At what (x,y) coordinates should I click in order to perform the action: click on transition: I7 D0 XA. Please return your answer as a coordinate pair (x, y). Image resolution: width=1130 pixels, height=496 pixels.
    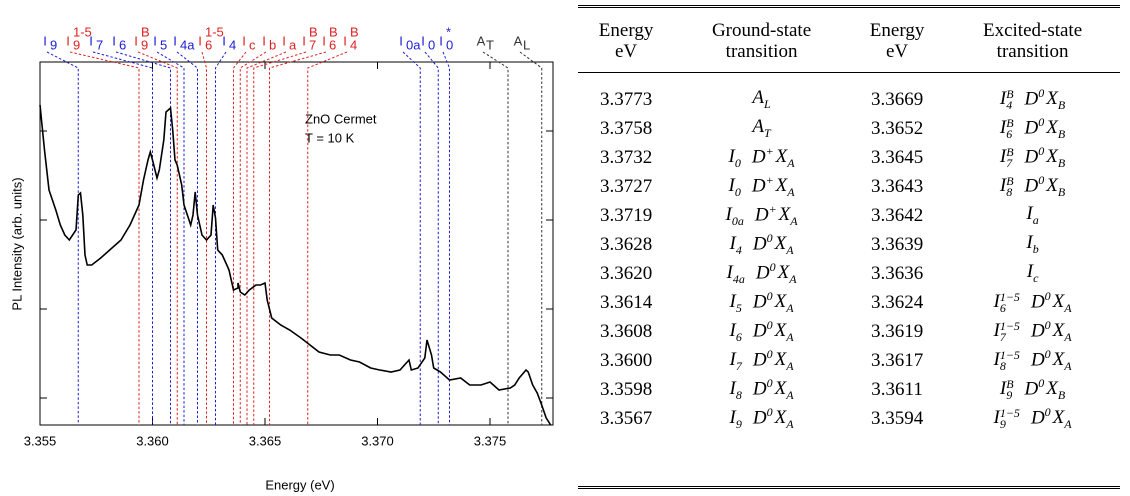
    Looking at the image, I should click on (762, 360).